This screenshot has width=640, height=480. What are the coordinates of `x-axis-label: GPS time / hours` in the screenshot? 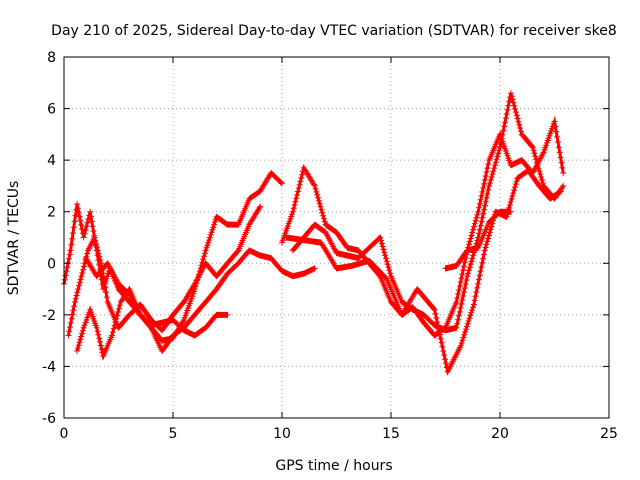 It's located at (333, 466).